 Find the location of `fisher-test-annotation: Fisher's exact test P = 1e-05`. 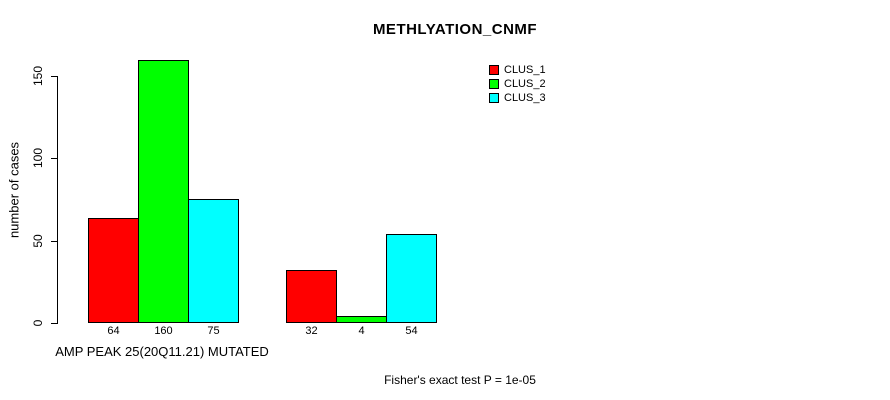

fisher-test-annotation: Fisher's exact test P = 1e-05 is located at coordinates (460, 380).